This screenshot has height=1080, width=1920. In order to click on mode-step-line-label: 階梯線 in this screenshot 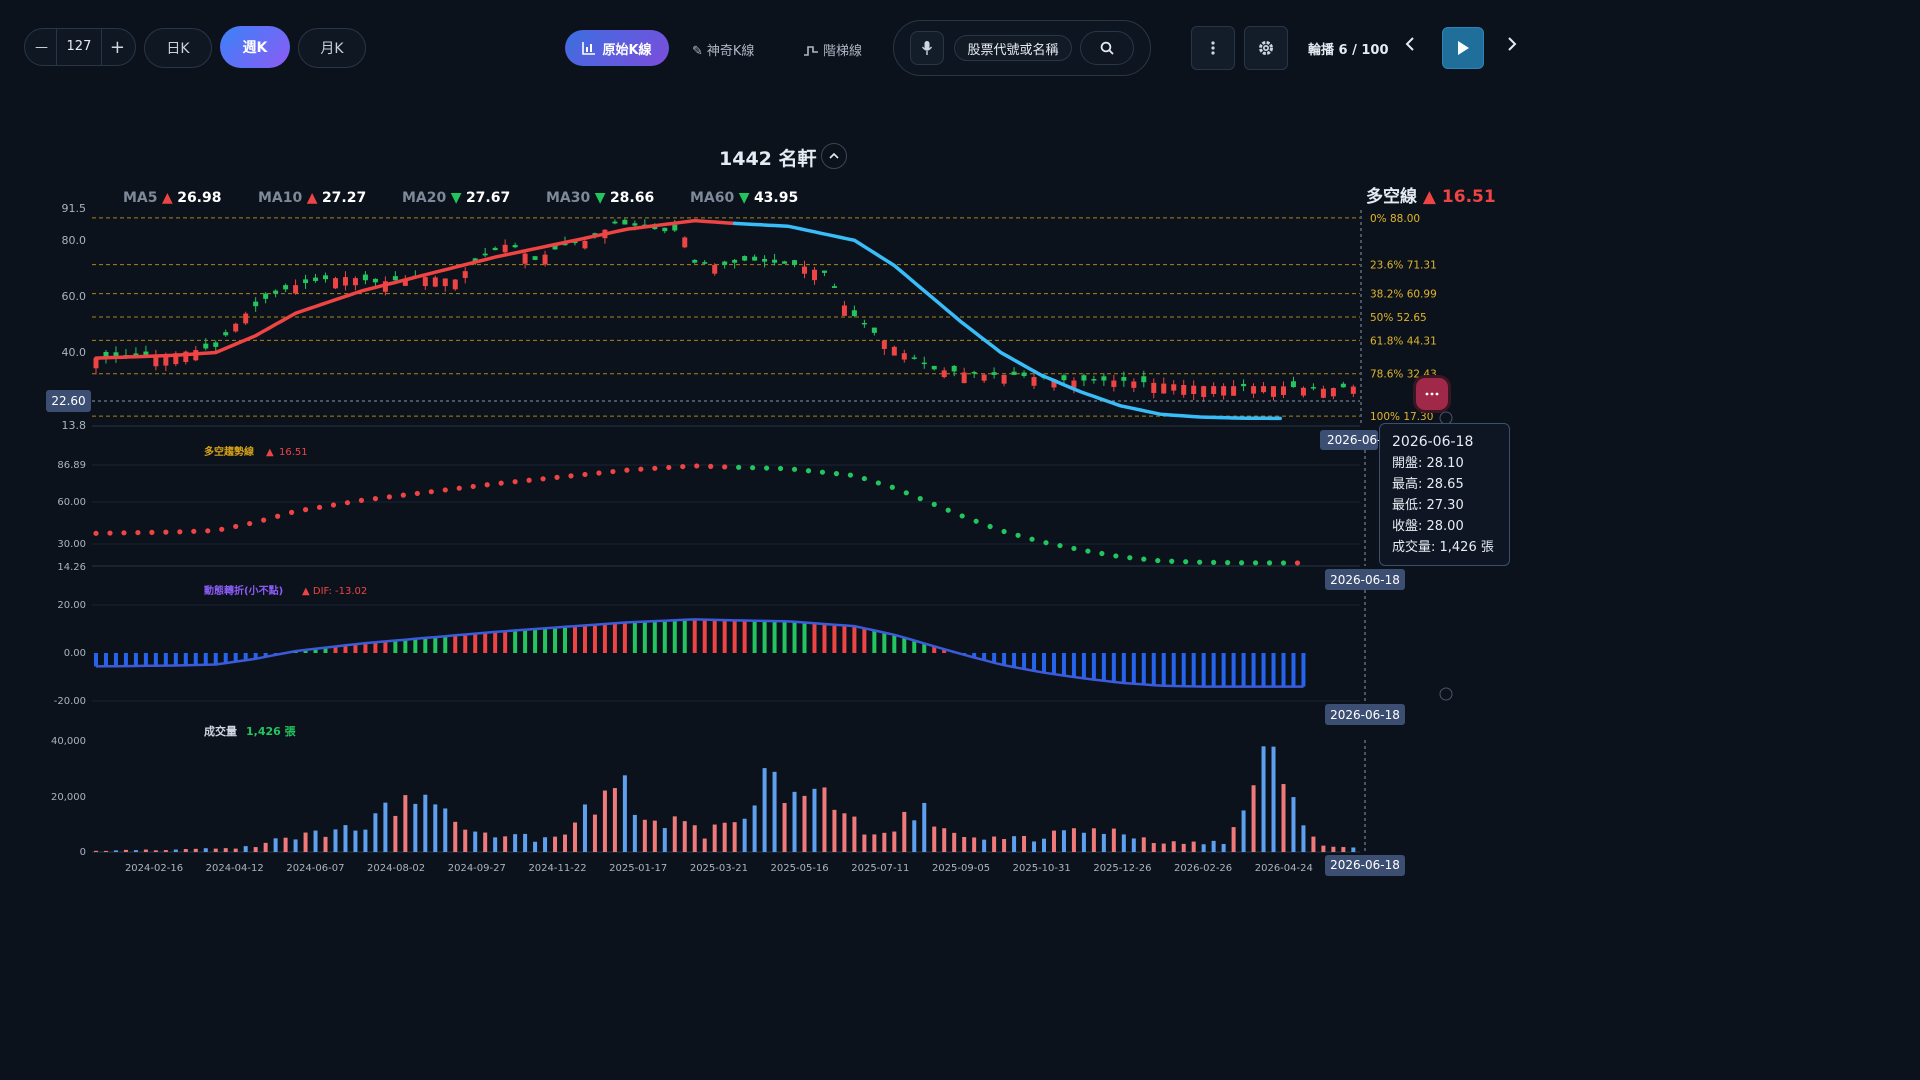, I will do `click(843, 51)`.